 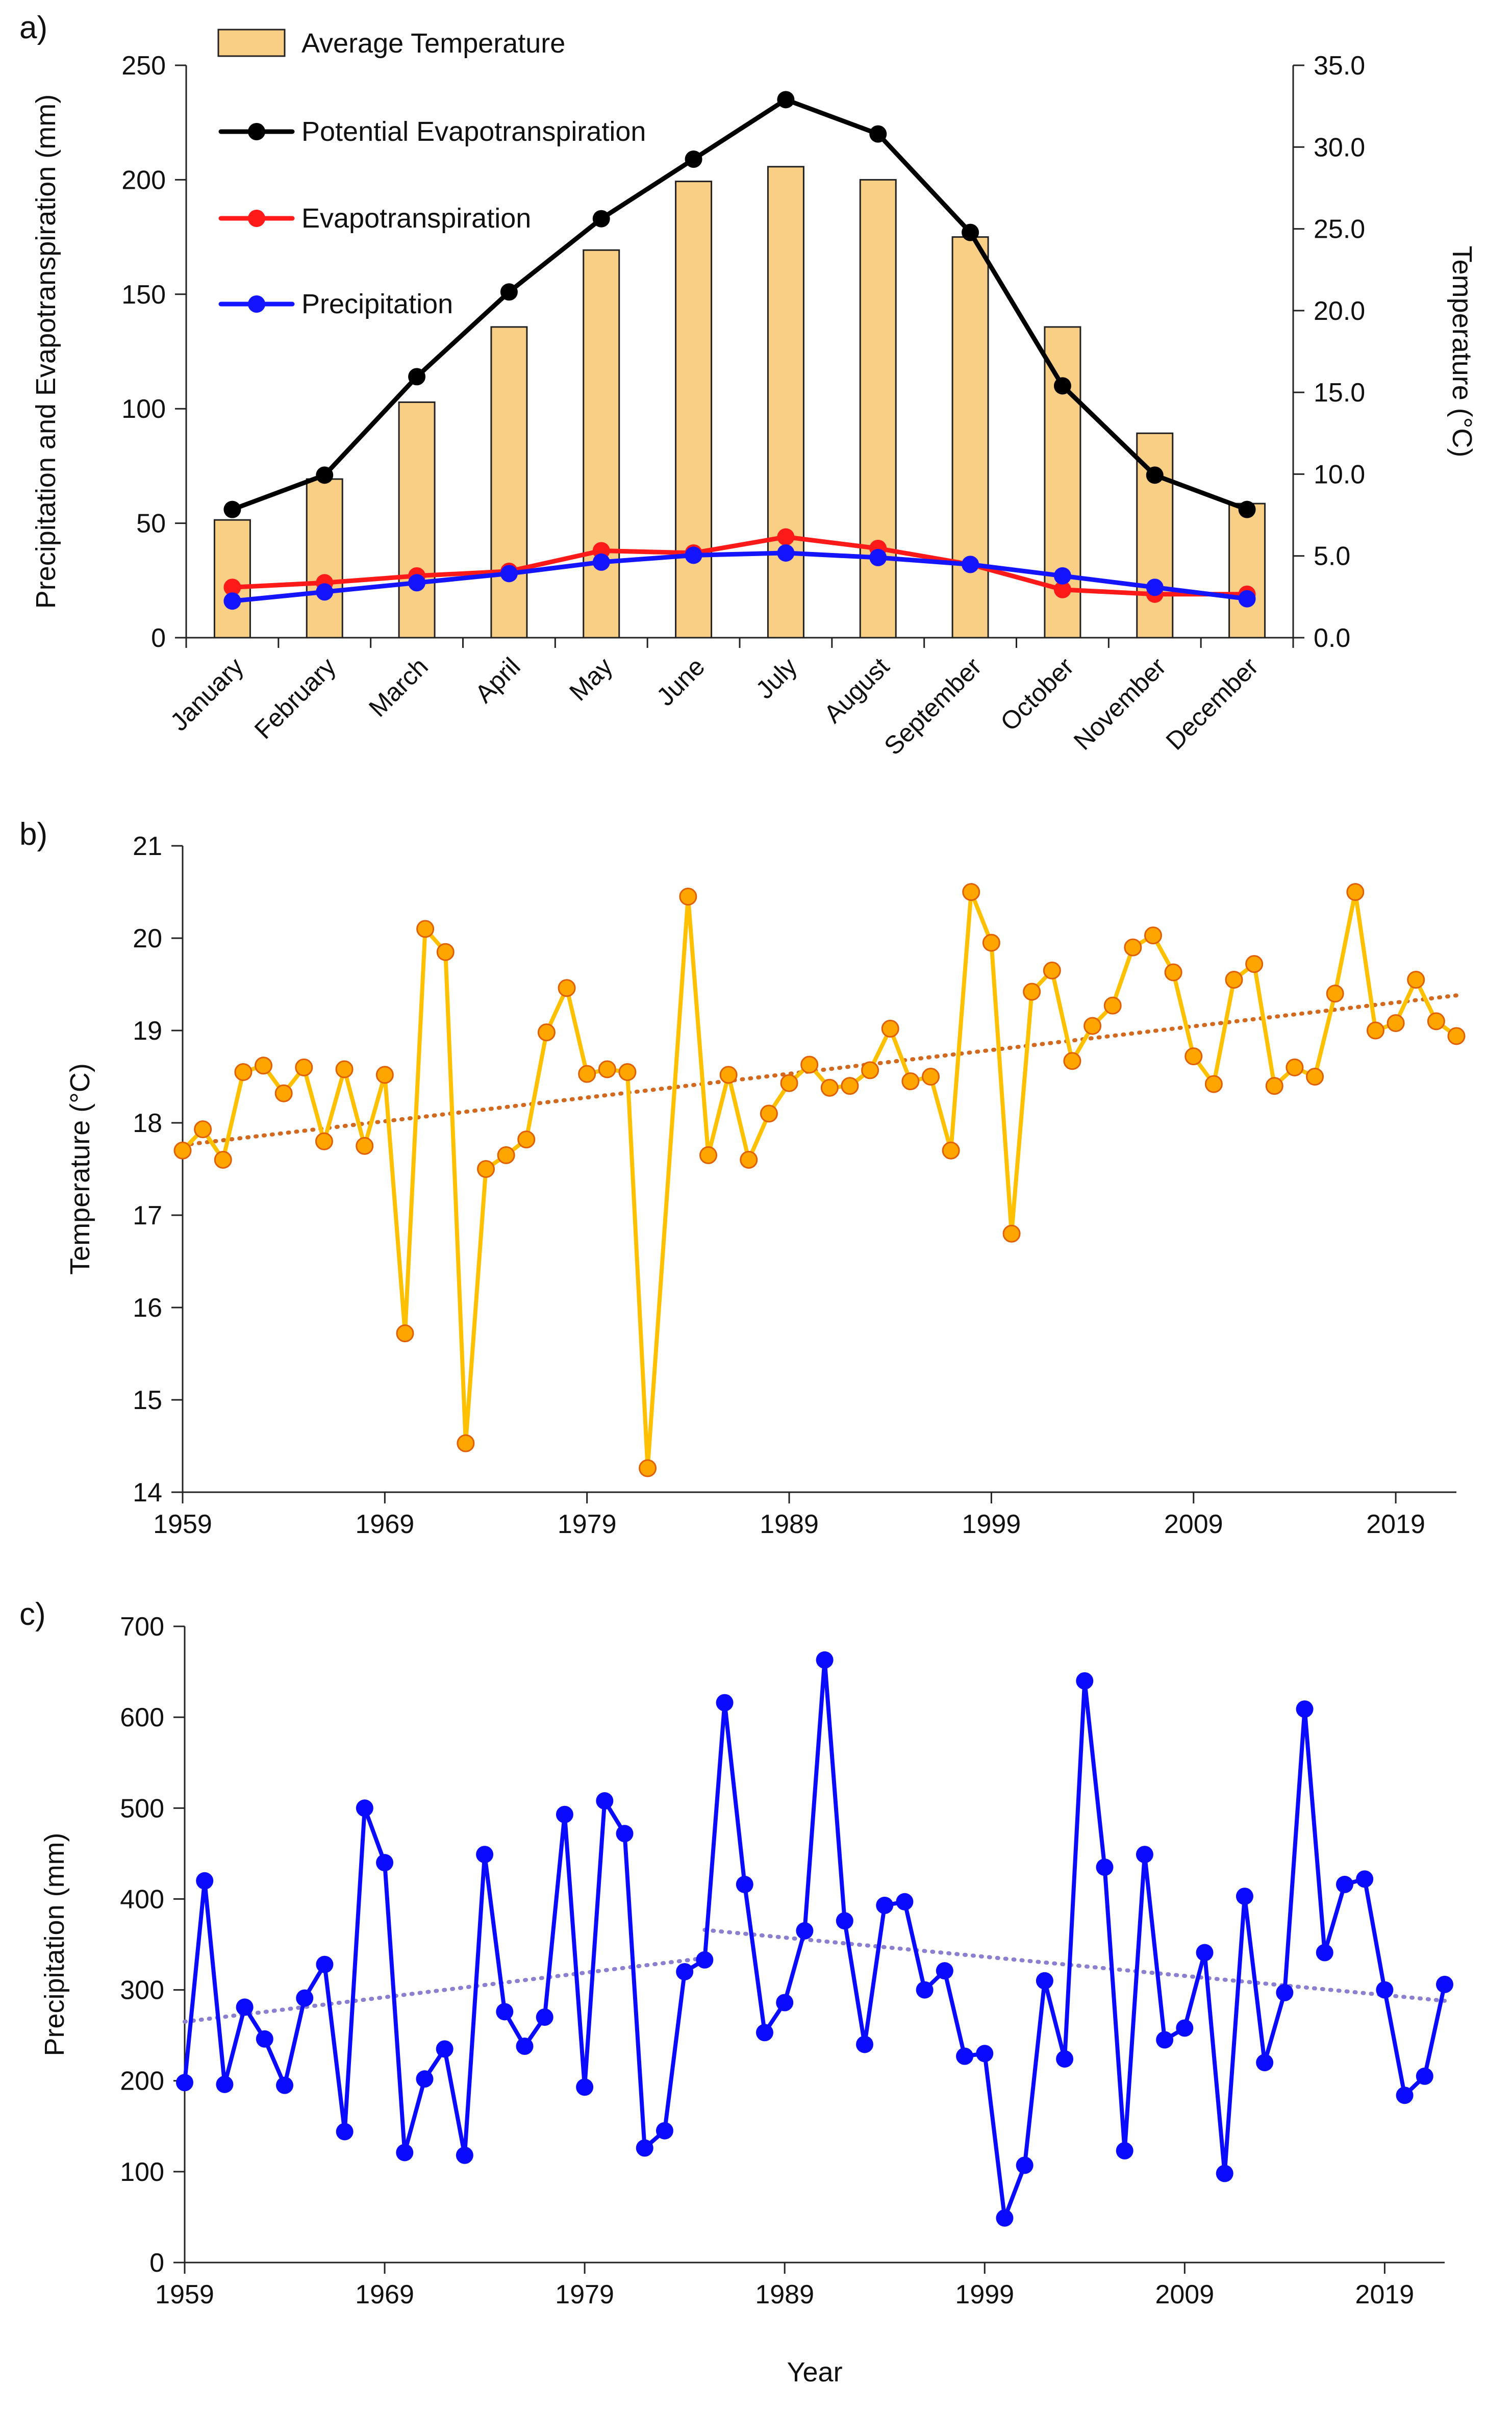 What do you see at coordinates (399, 687) in the screenshot?
I see `month-label: March` at bounding box center [399, 687].